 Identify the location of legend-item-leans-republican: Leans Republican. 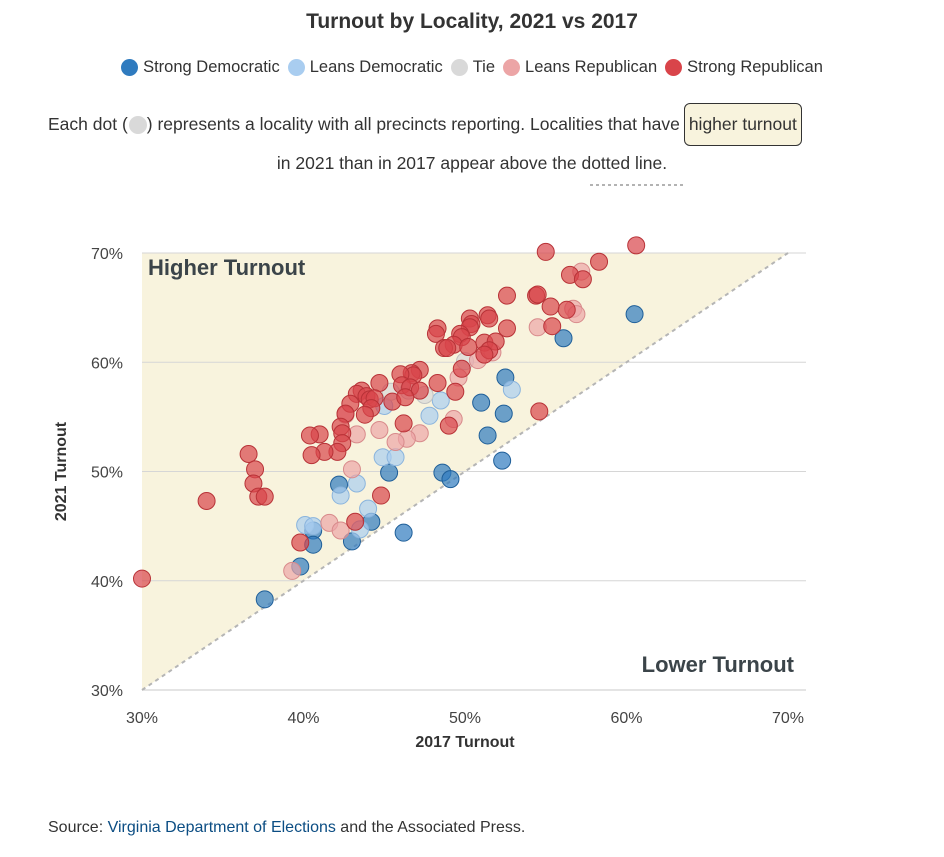
(580, 67).